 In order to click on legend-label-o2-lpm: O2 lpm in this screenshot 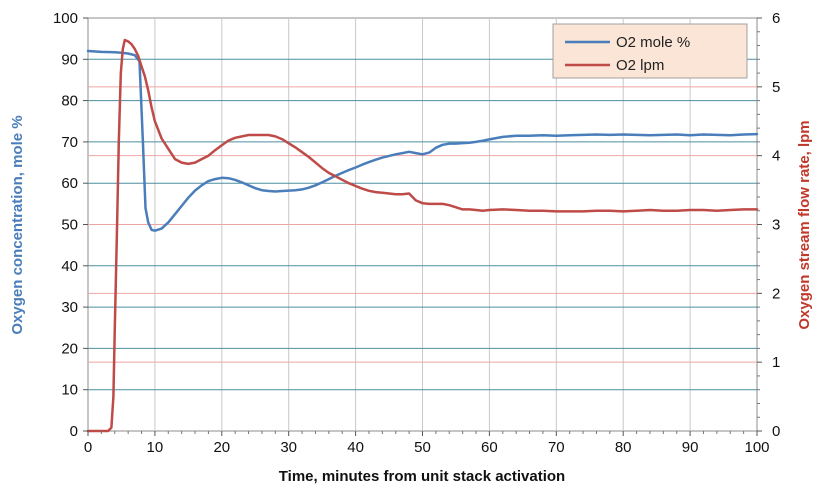, I will do `click(640, 65)`.